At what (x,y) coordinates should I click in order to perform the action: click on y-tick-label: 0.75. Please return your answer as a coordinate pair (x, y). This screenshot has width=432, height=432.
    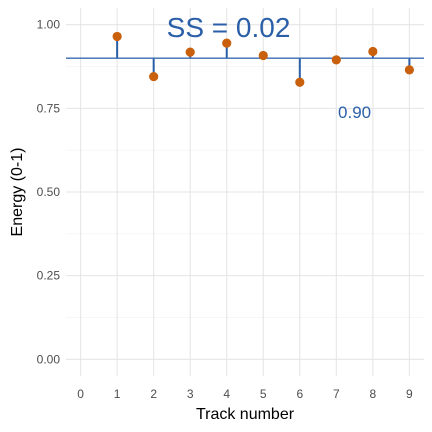
    Looking at the image, I should click on (49, 108).